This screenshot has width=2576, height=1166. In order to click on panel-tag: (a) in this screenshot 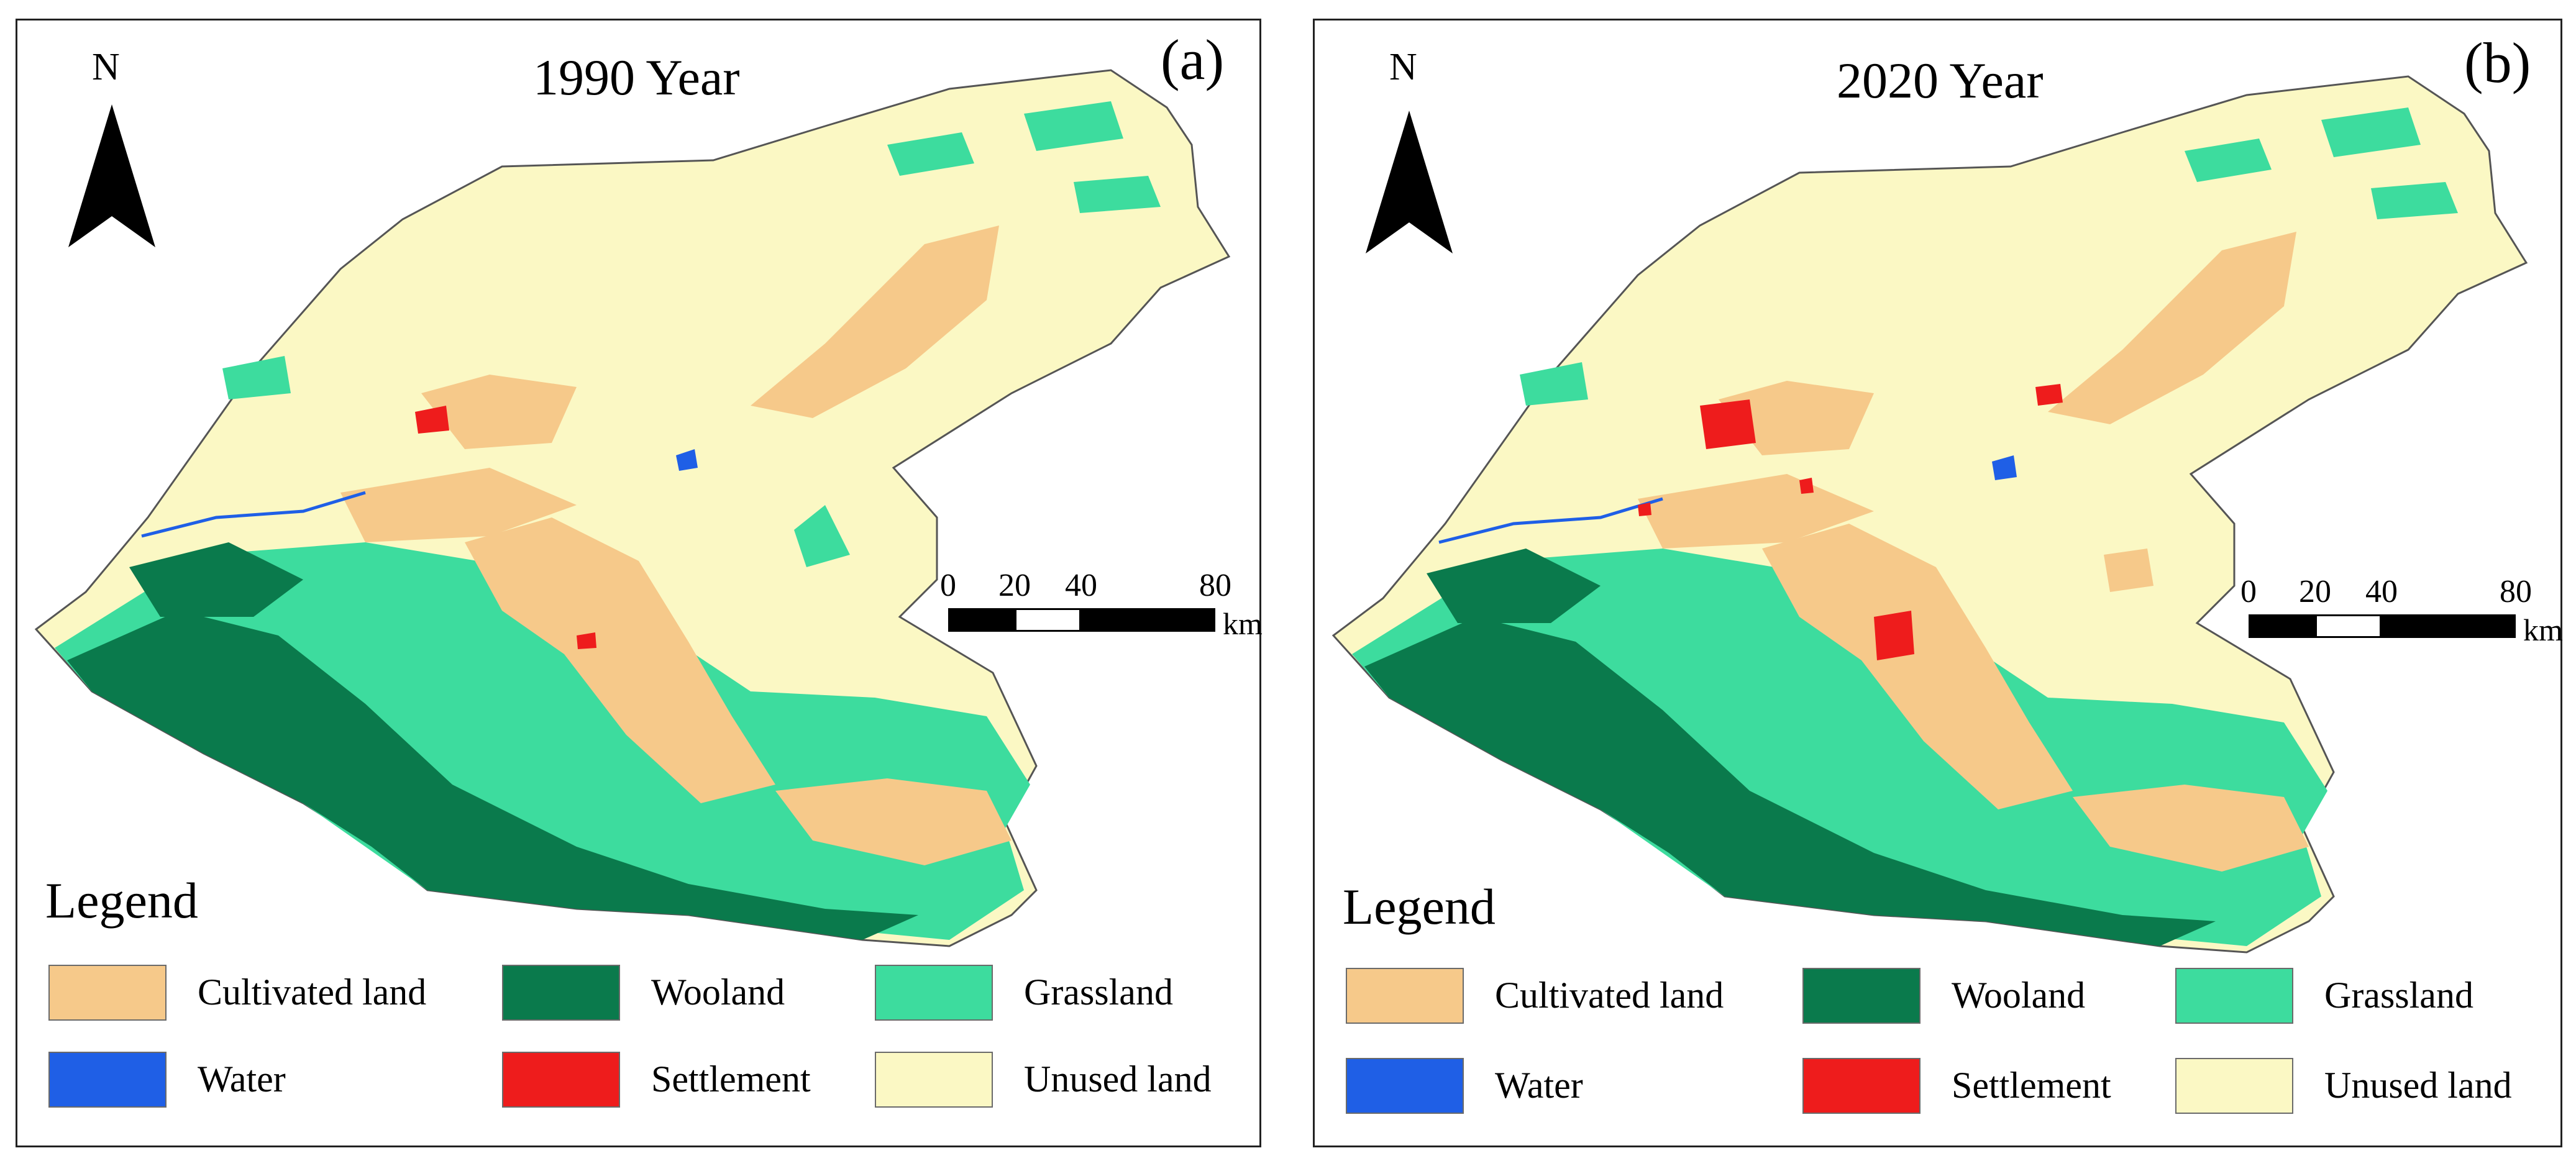, I will do `click(1193, 59)`.